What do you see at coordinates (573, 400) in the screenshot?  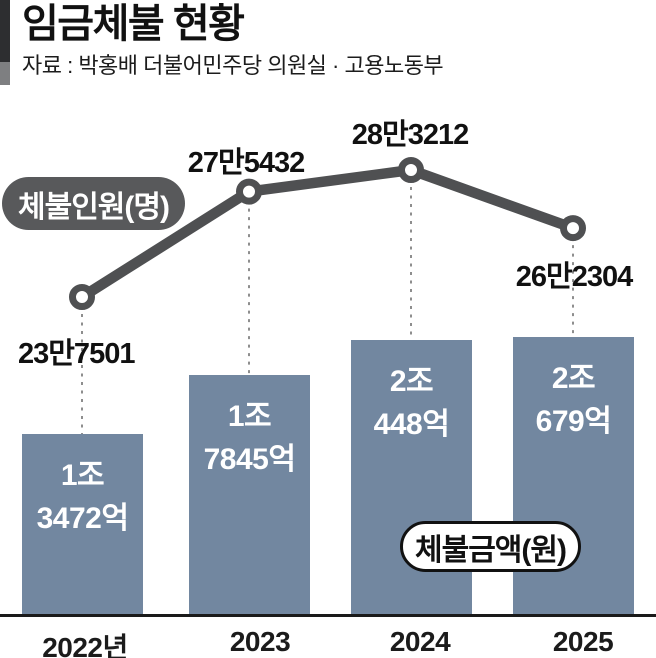 I see `bar-value-label: 2조 679억` at bounding box center [573, 400].